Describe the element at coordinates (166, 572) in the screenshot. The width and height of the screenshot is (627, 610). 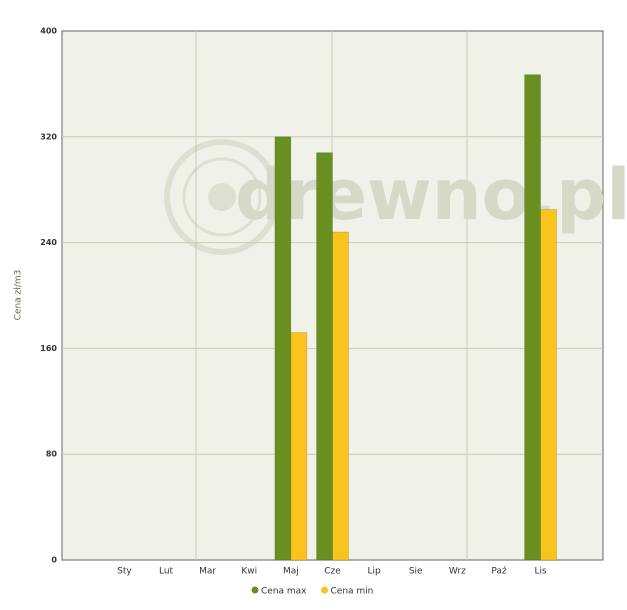
I see `x-tick-label: Lut` at that location.